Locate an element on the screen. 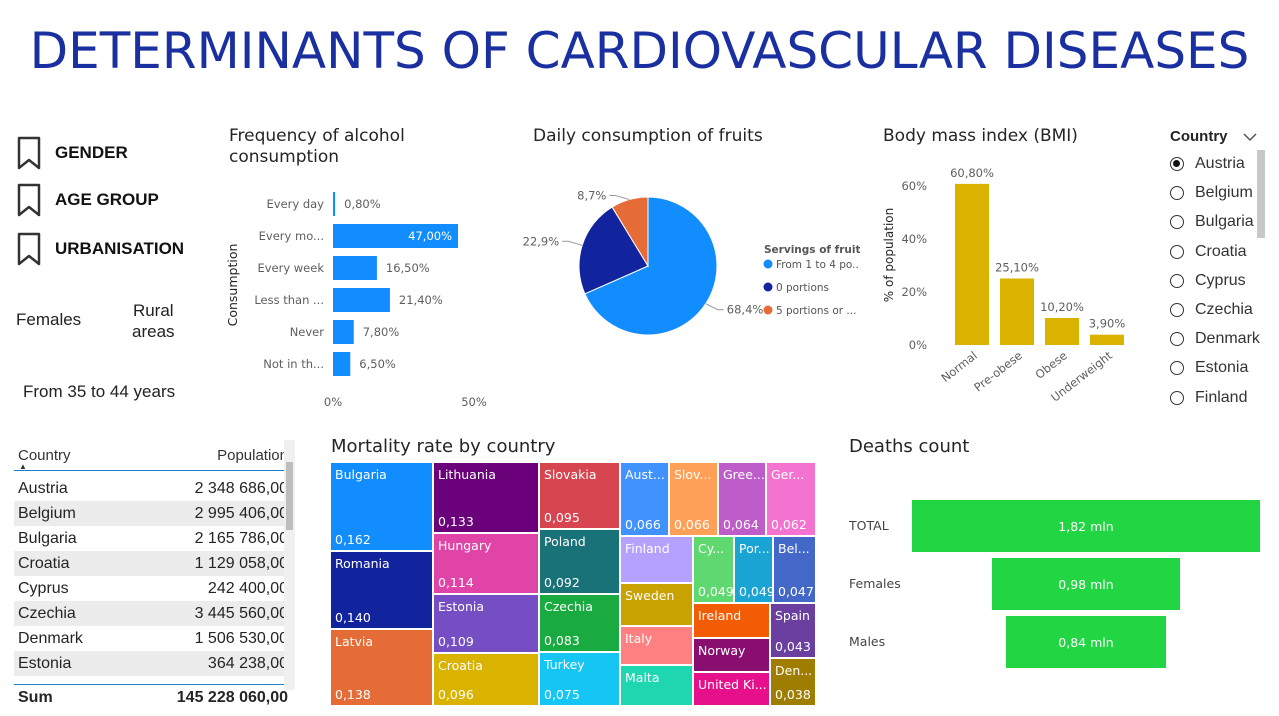 This screenshot has height=716, width=1279. treemap-tile: Poland 0,092 is located at coordinates (579, 561).